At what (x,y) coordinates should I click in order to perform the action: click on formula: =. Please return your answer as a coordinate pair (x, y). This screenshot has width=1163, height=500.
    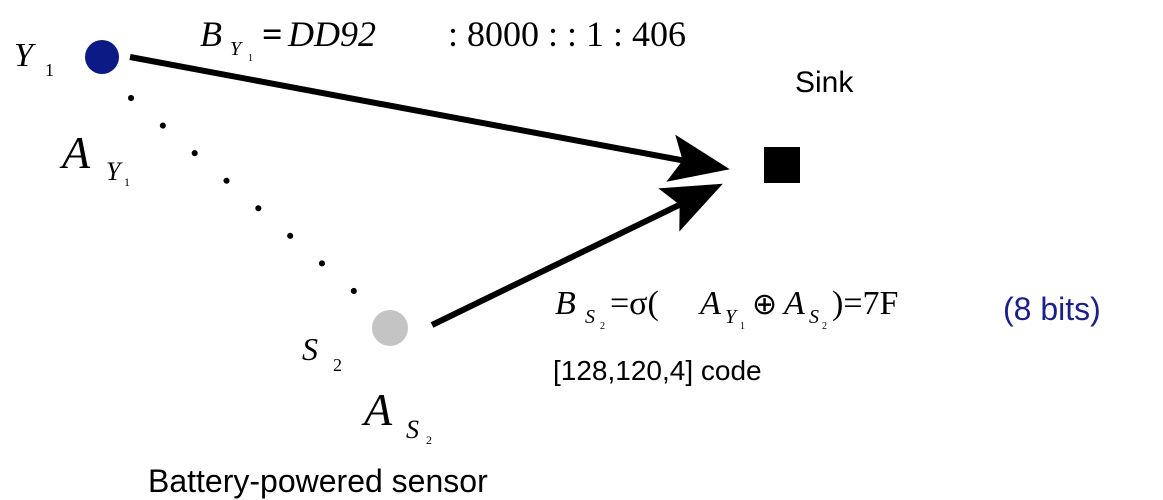
    Looking at the image, I should click on (272, 34).